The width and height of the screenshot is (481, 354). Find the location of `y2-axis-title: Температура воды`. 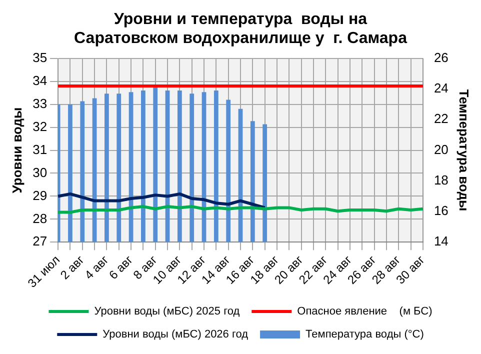

y2-axis-title: Температура воды is located at coordinates (464, 150).